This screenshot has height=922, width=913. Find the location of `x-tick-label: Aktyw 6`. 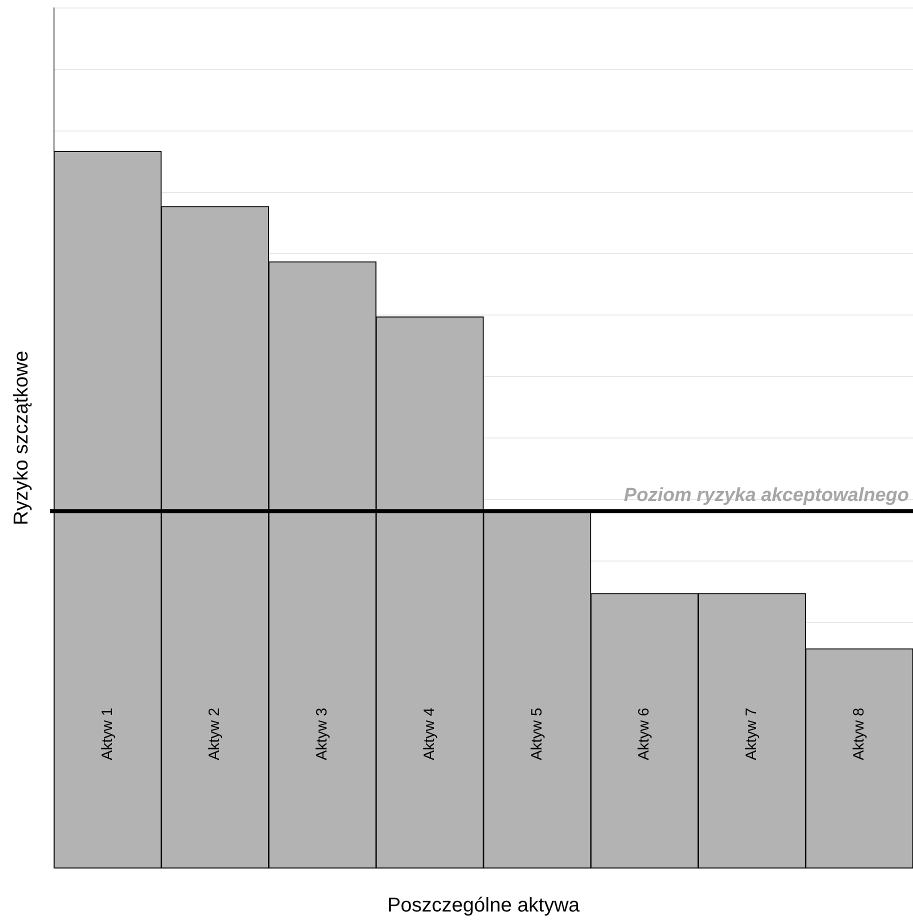

x-tick-label: Aktyw 6 is located at coordinates (644, 734).